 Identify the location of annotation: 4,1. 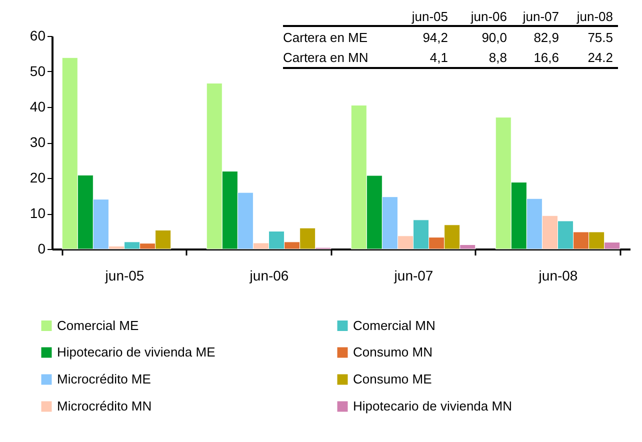
(439, 57).